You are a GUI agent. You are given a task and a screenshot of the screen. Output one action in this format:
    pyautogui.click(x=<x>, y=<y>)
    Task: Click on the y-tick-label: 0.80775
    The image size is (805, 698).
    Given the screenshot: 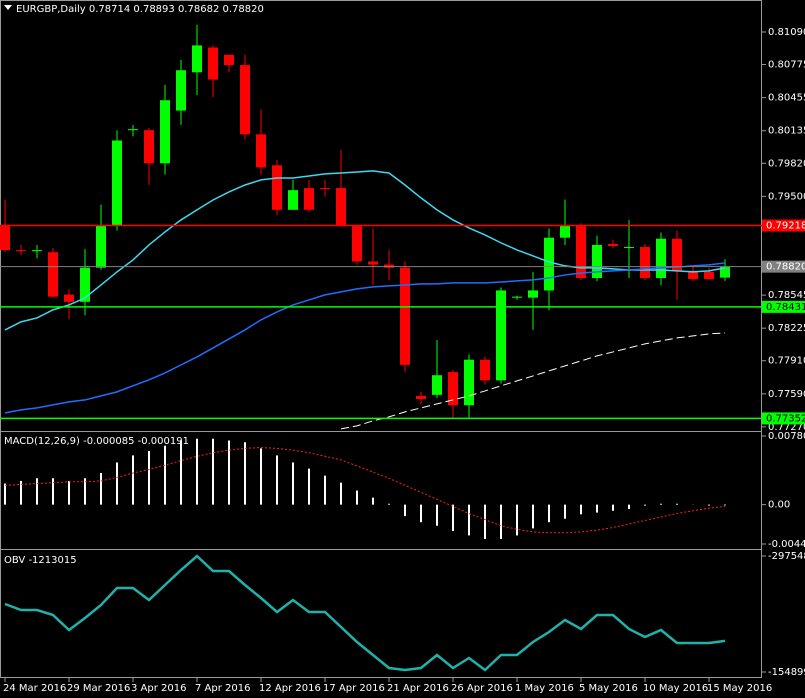 What is the action you would take?
    pyautogui.click(x=786, y=65)
    